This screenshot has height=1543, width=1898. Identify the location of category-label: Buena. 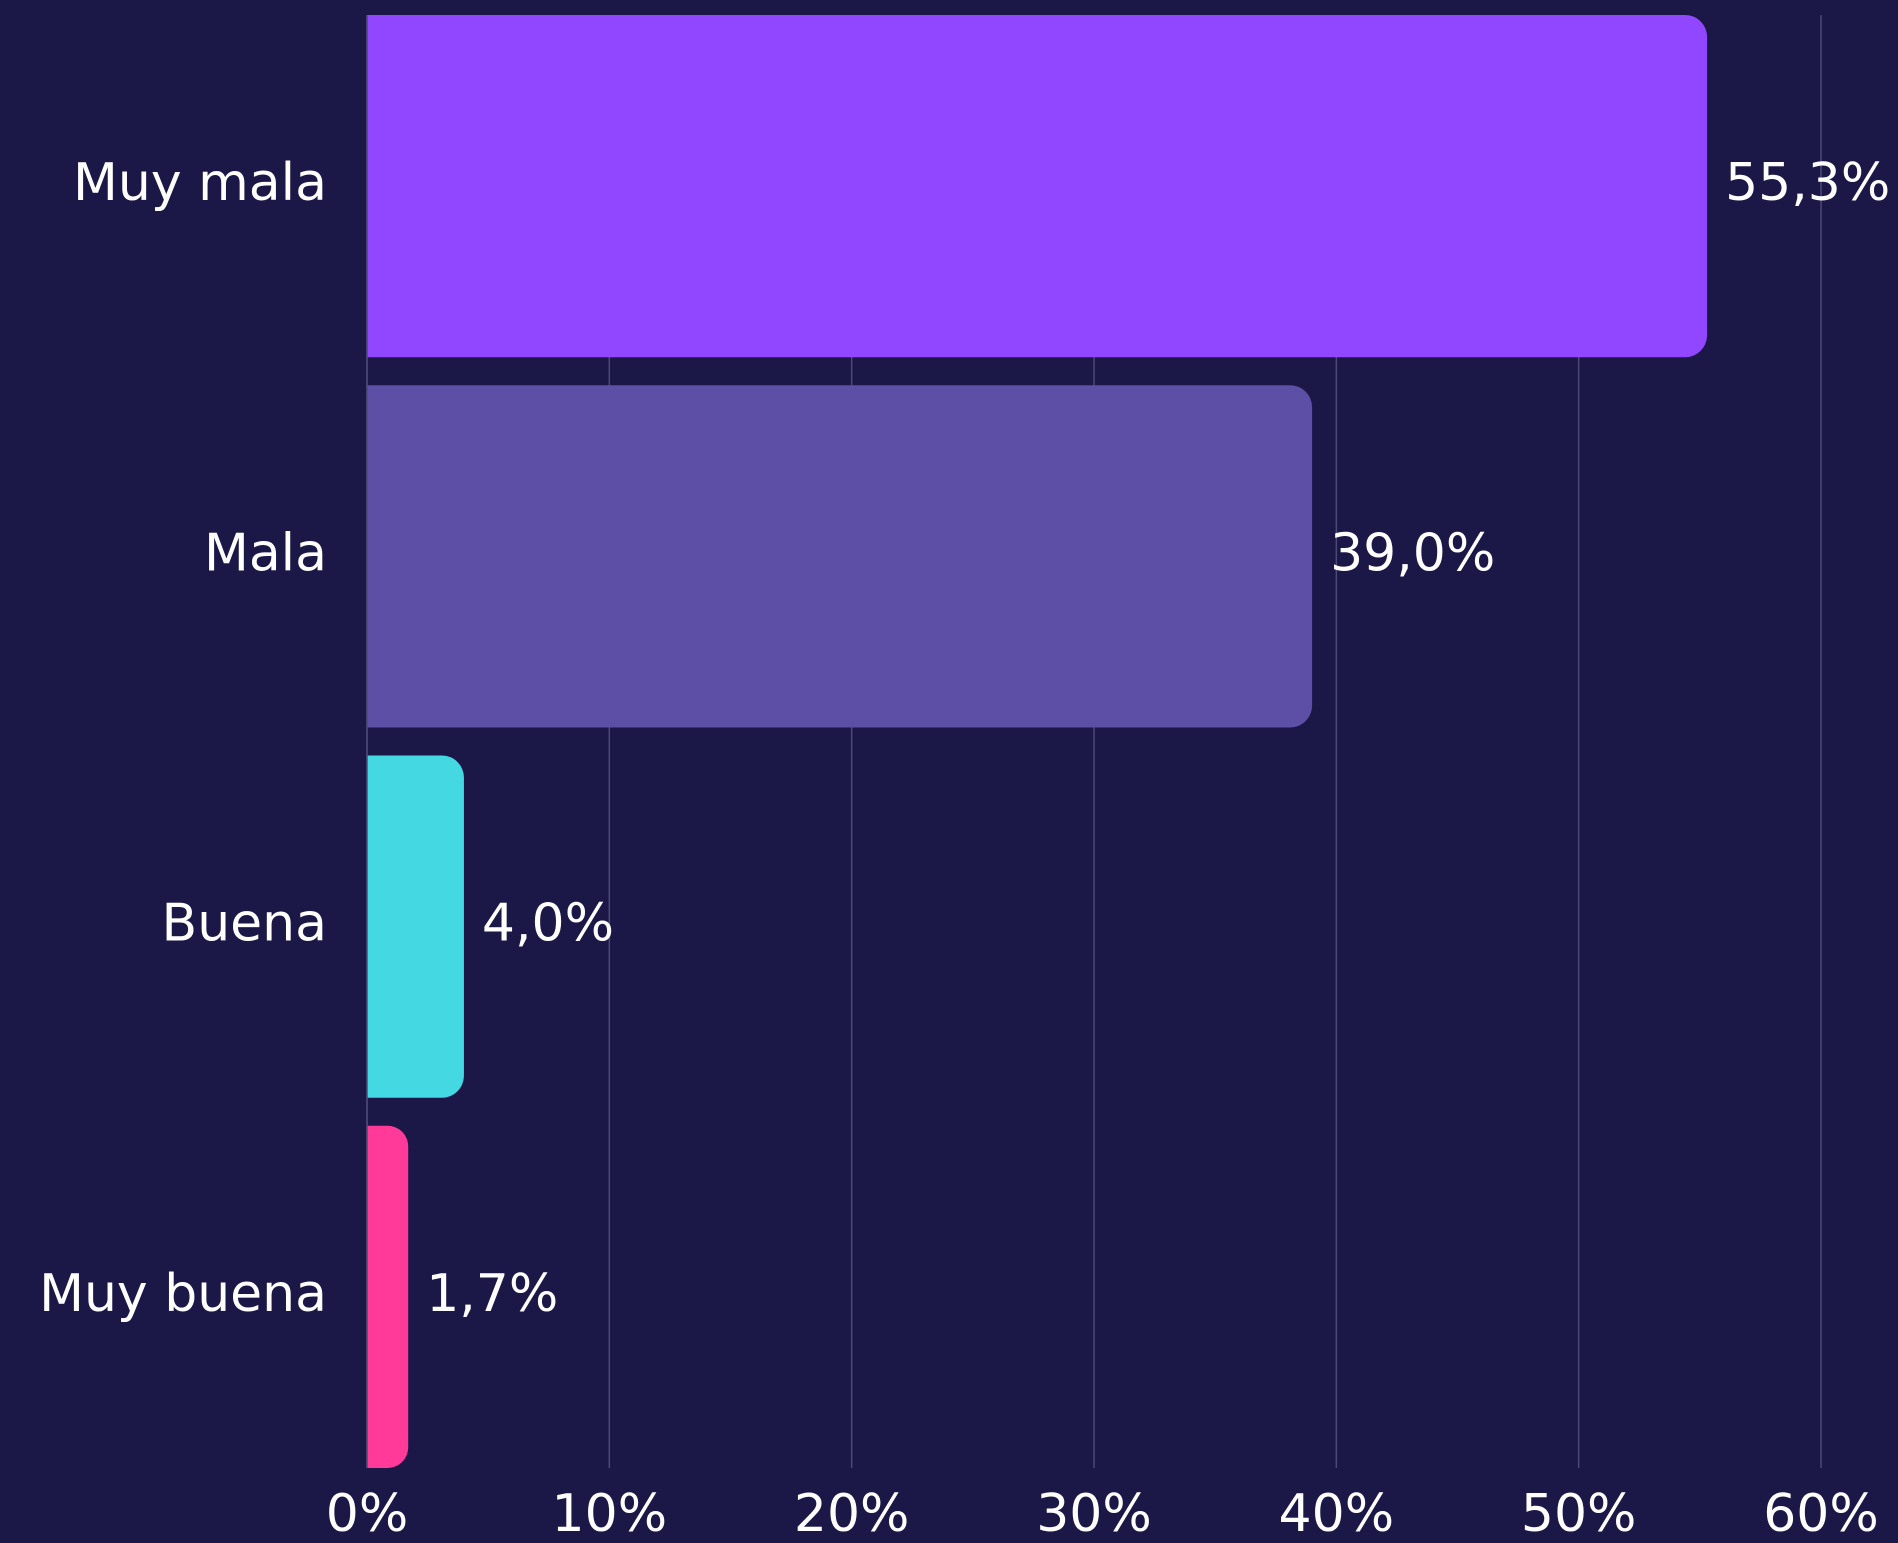
(244, 924).